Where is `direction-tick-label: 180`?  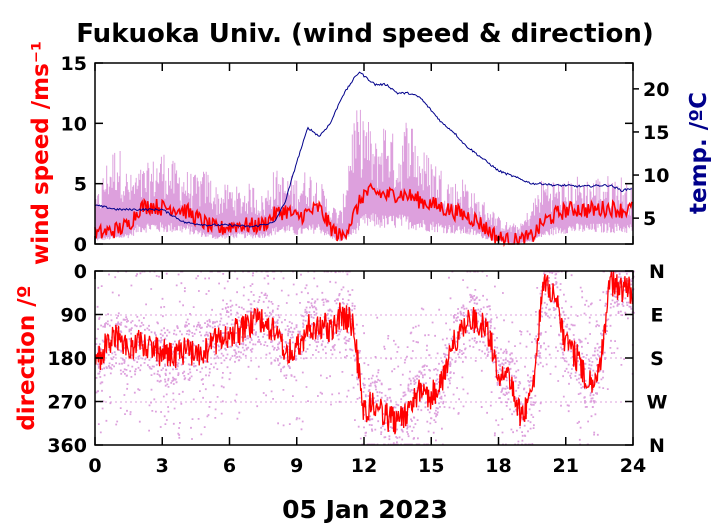 direction-tick-label: 180 is located at coordinates (67, 359).